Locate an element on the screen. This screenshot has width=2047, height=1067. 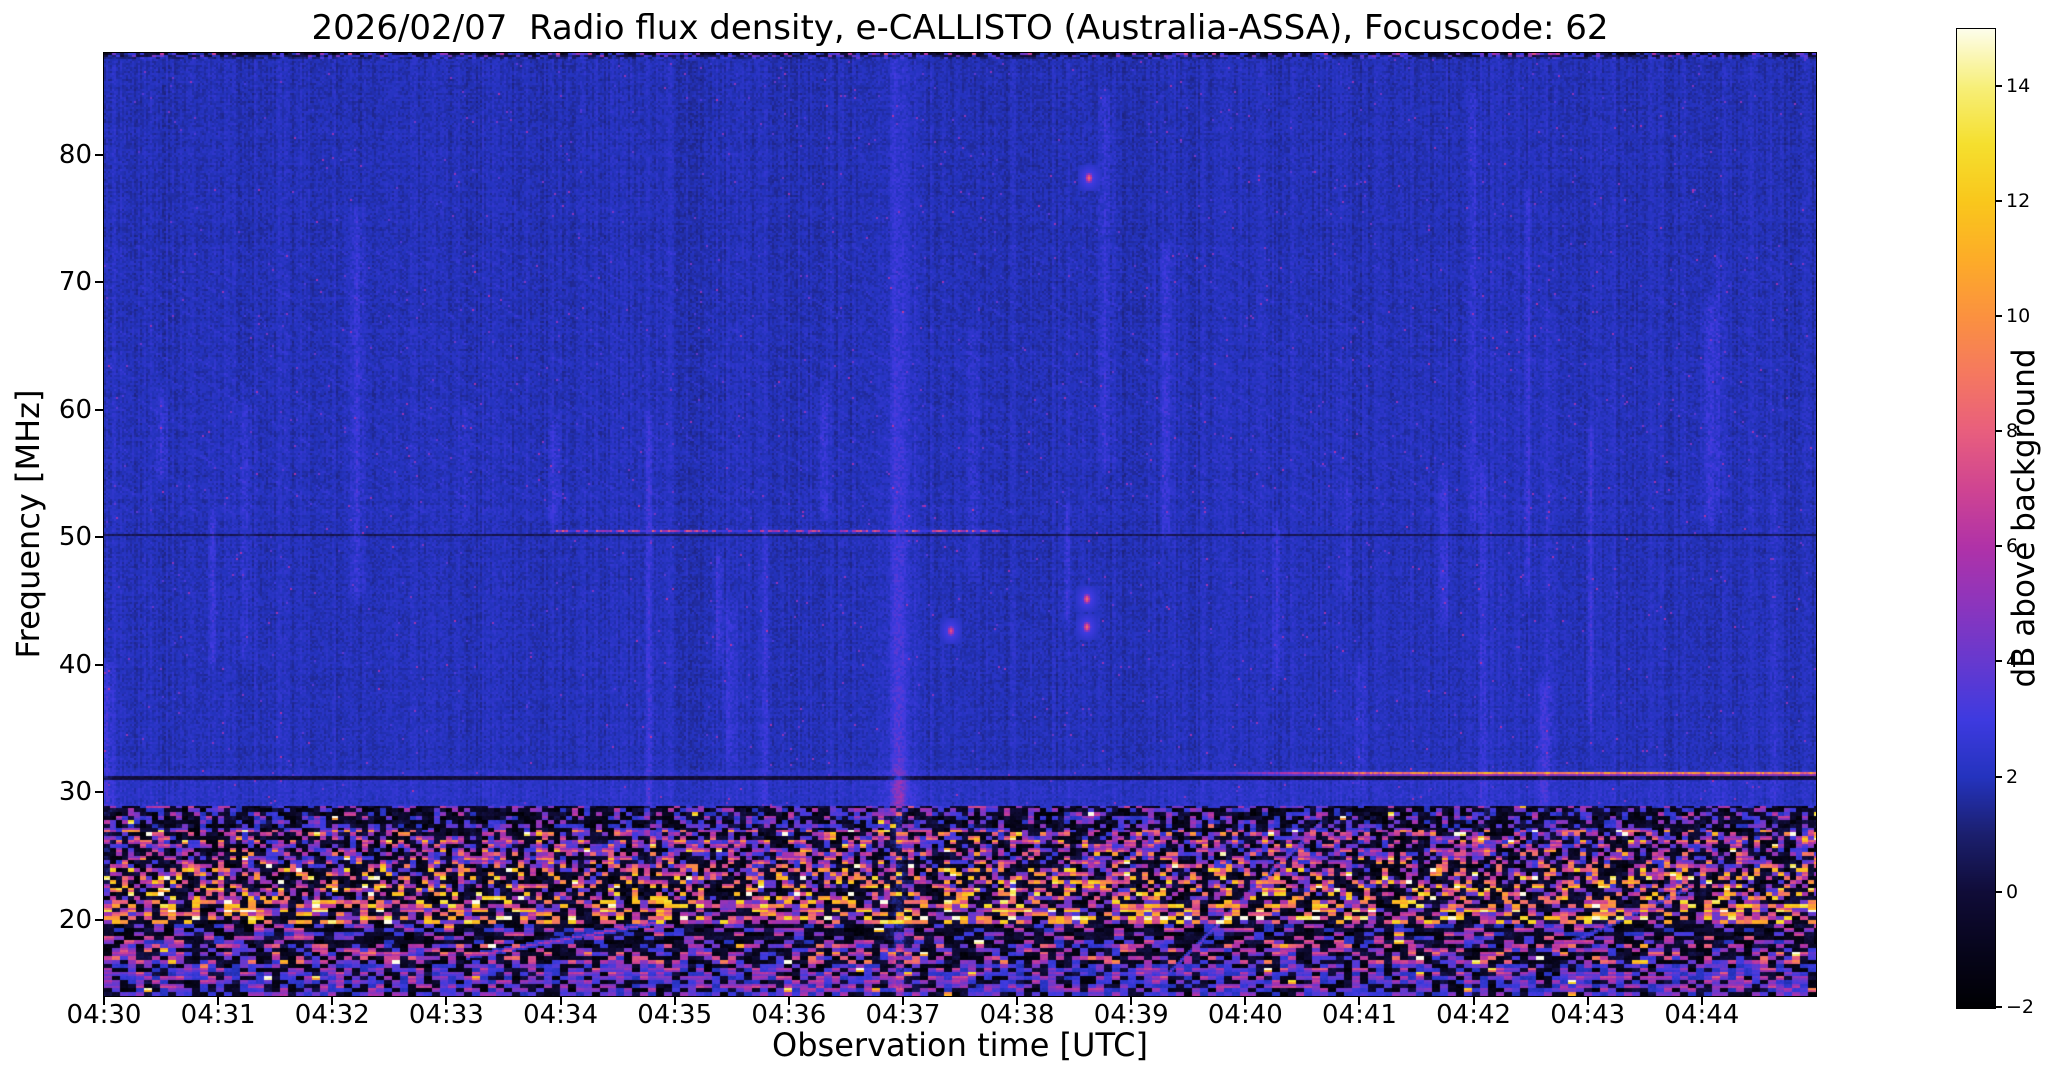
x-tick-label: 04:36 is located at coordinates (789, 1015).